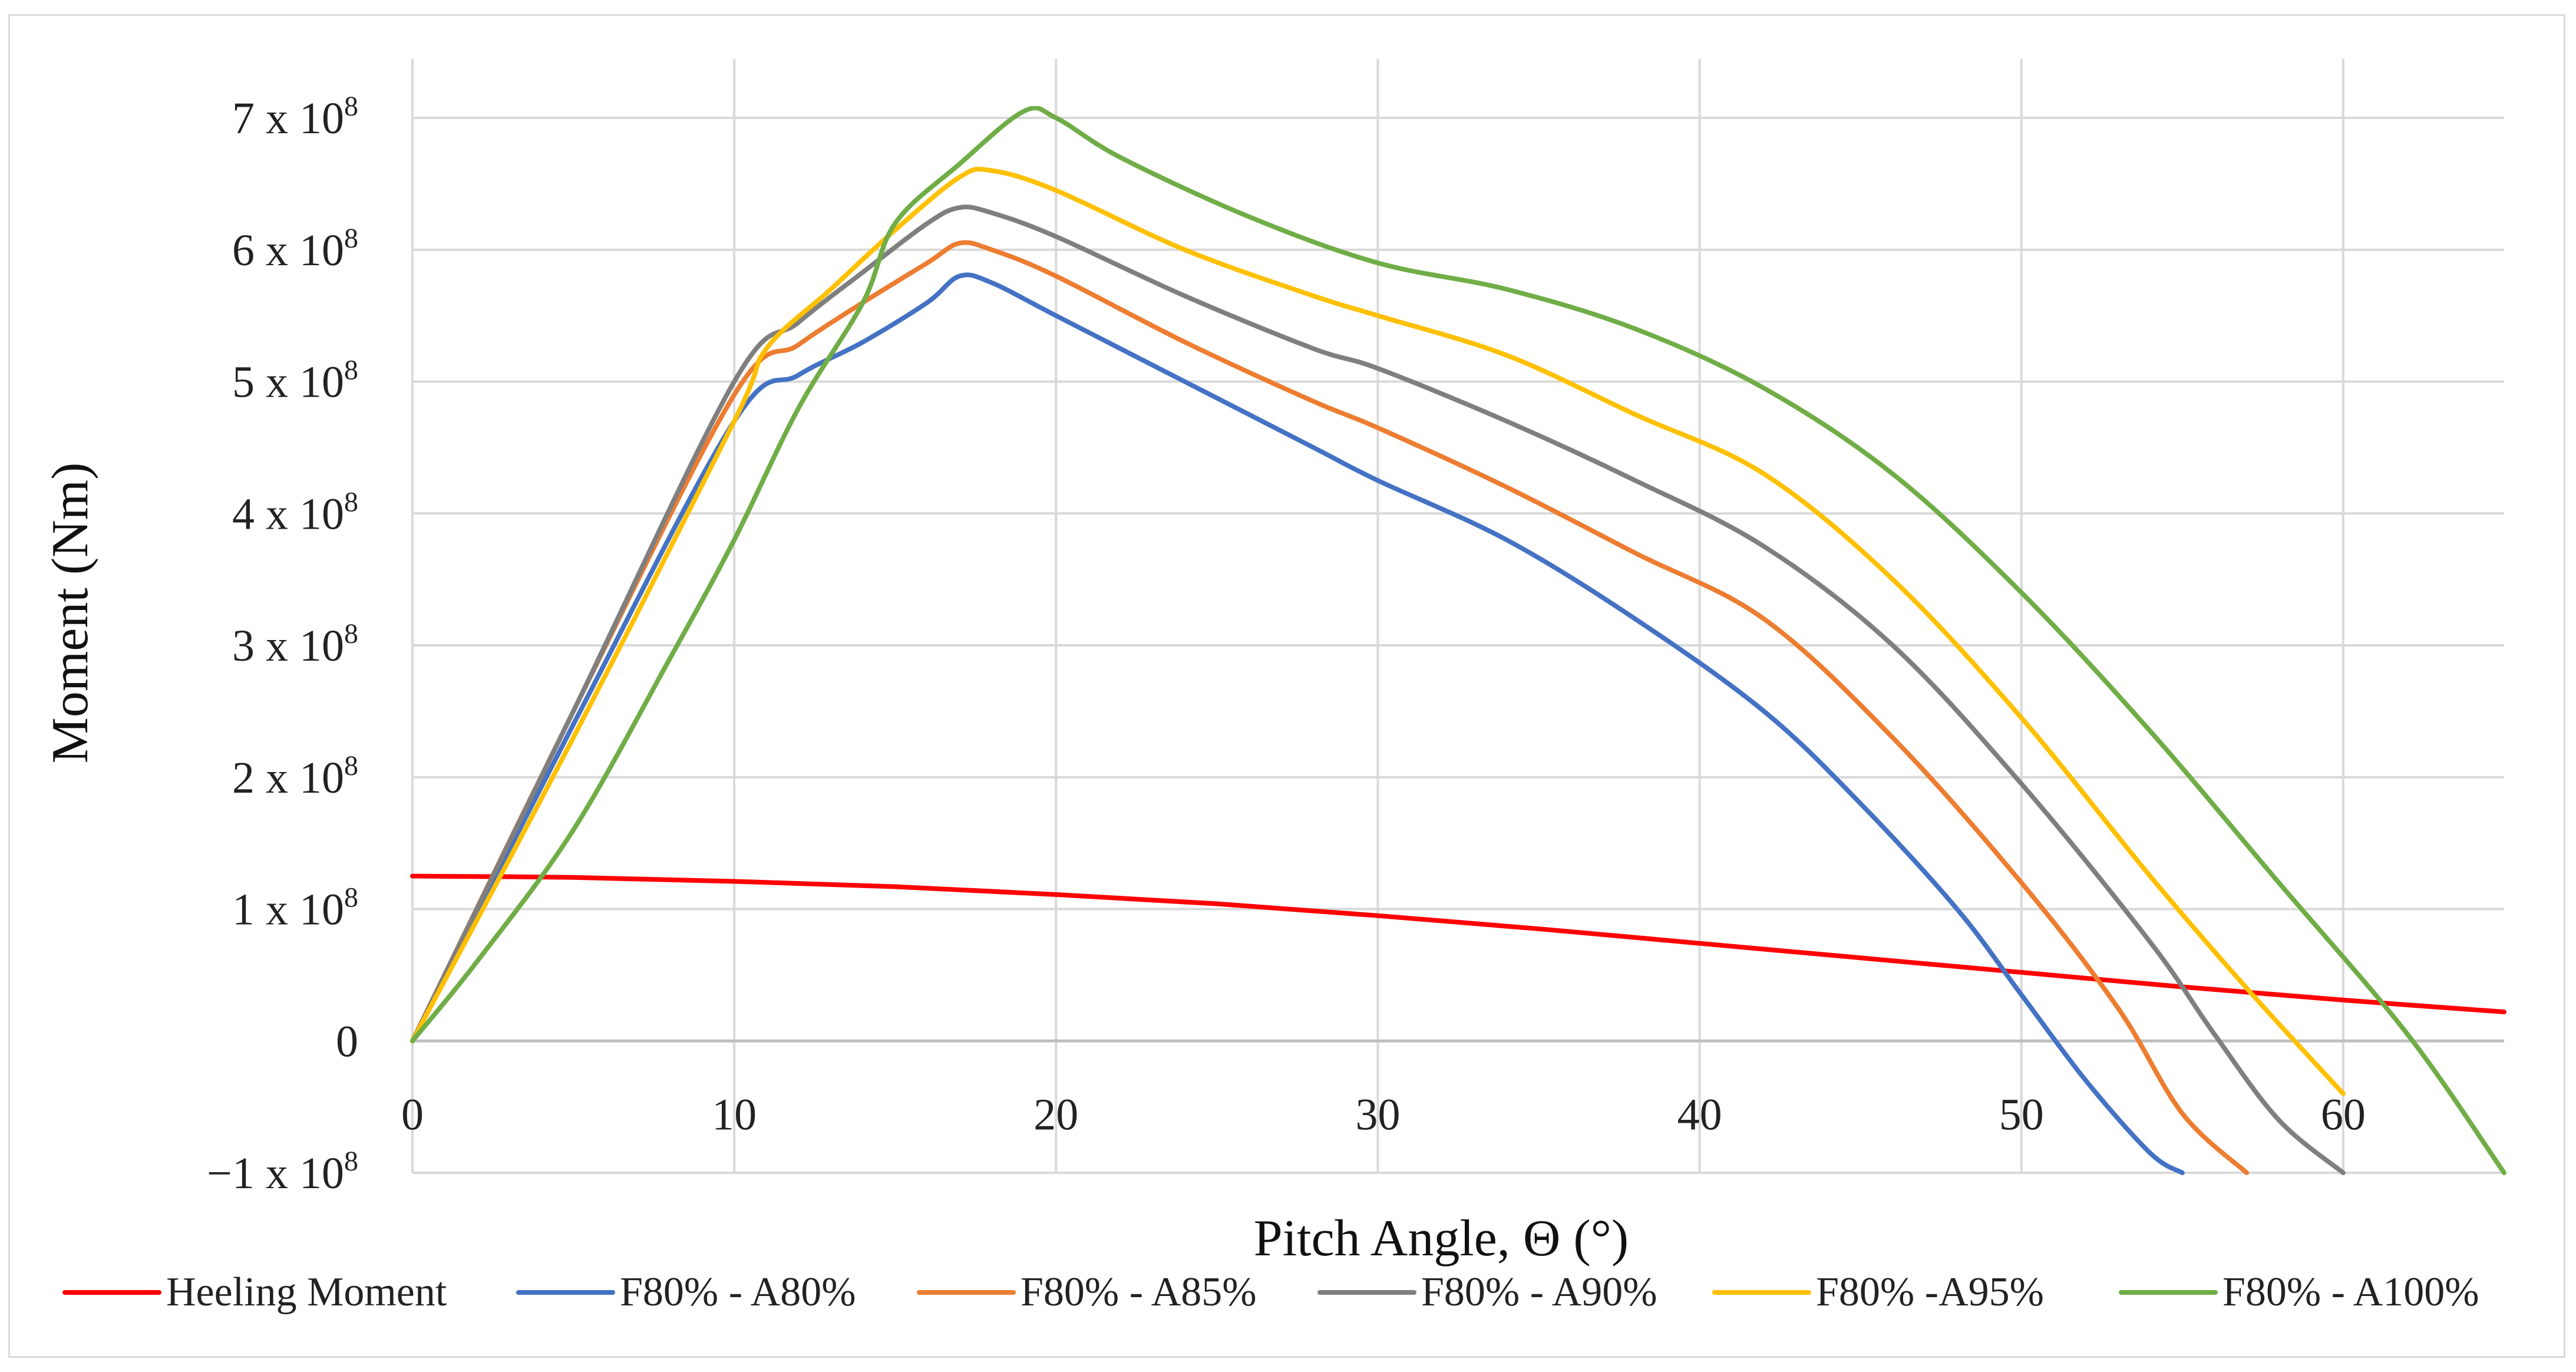 This screenshot has height=1372, width=2576. What do you see at coordinates (738, 1292) in the screenshot?
I see `legend-label: F80% - A80%` at bounding box center [738, 1292].